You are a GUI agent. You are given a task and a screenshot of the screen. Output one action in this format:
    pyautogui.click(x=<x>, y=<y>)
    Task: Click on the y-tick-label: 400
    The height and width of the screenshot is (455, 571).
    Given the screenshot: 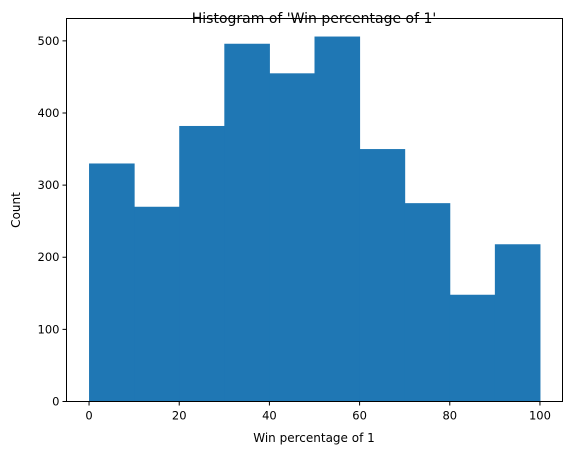 What is the action you would take?
    pyautogui.click(x=49, y=113)
    